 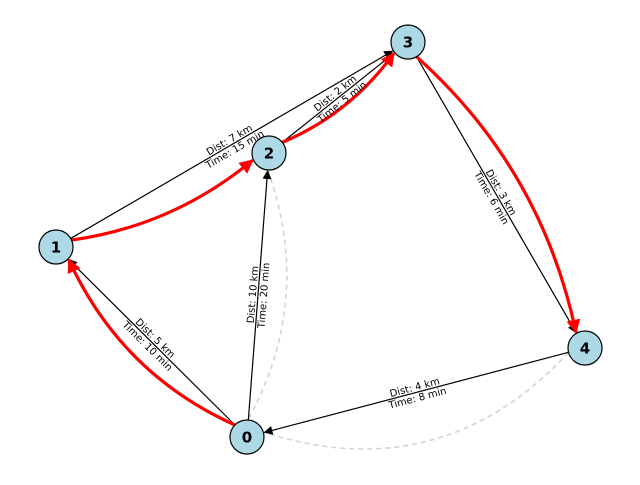 I want to click on node-0: 0, so click(x=247, y=437).